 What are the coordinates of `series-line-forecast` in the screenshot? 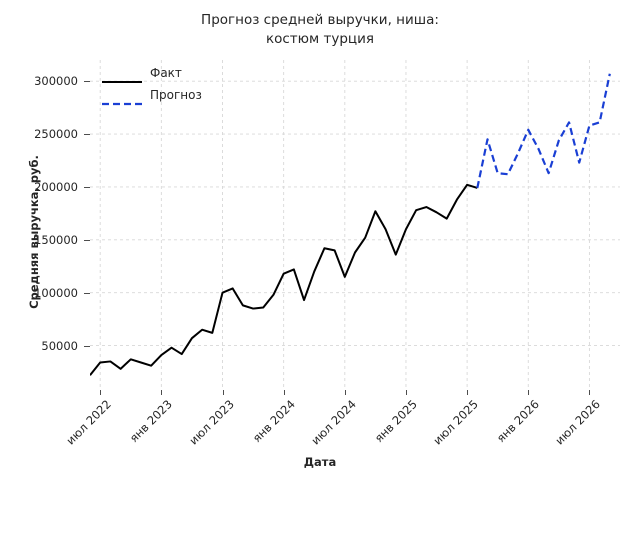 It's located at (543, 131).